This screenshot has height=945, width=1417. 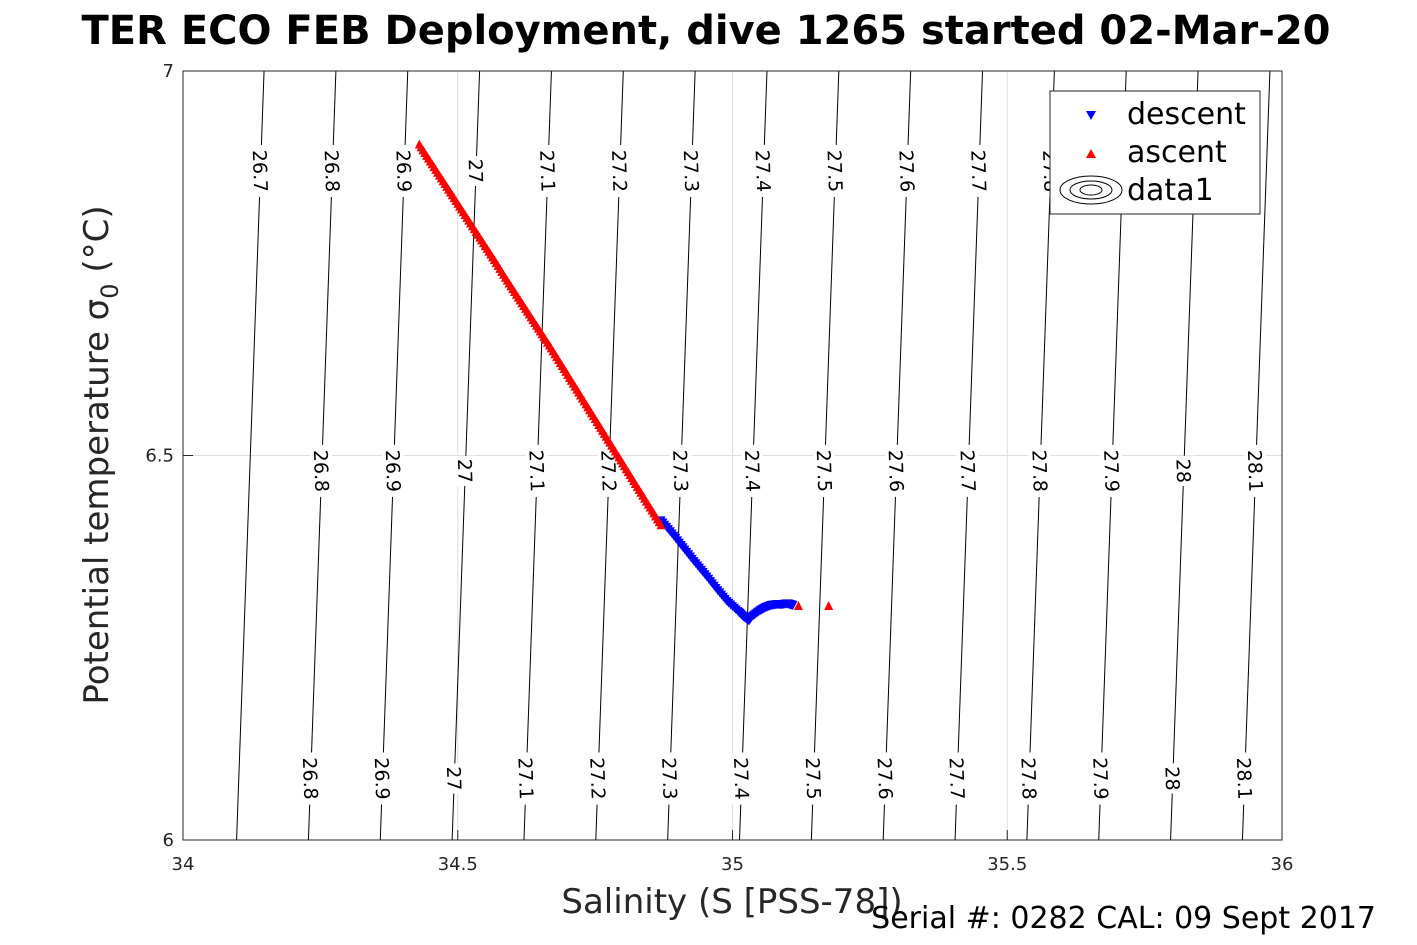 I want to click on legend-descent-label: descent, so click(x=1186, y=114).